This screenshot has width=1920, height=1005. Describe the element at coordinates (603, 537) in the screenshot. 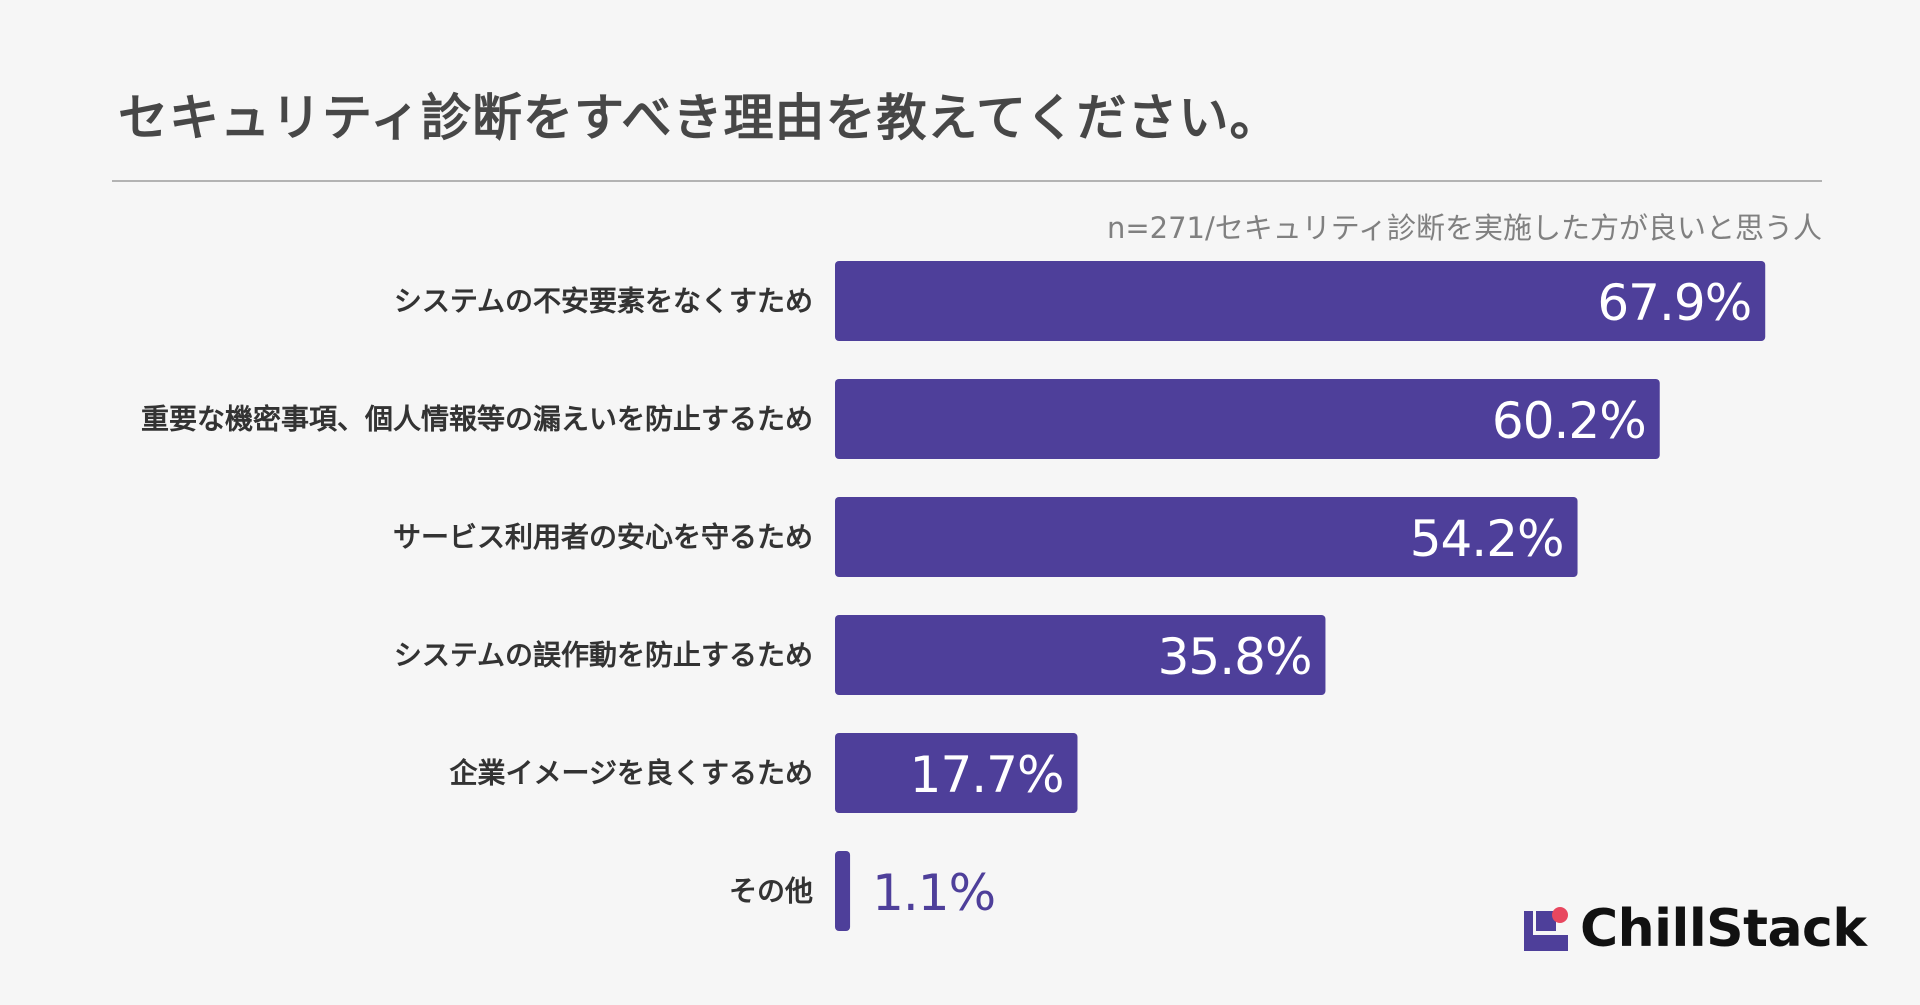

I see `category-label: サービス利用者の安心を守るため` at that location.